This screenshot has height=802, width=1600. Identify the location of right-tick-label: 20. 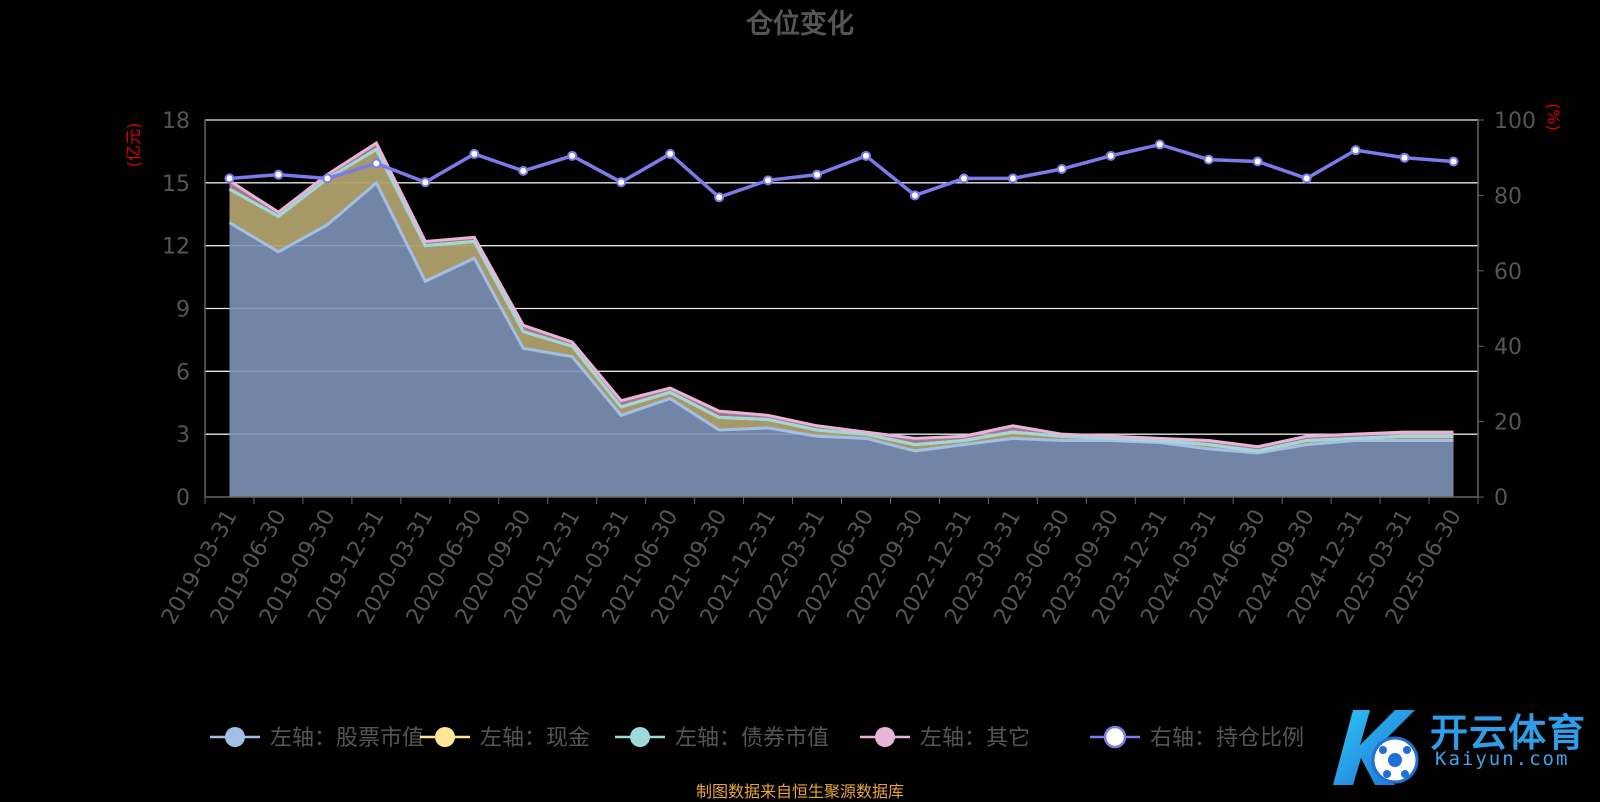
(1508, 423).